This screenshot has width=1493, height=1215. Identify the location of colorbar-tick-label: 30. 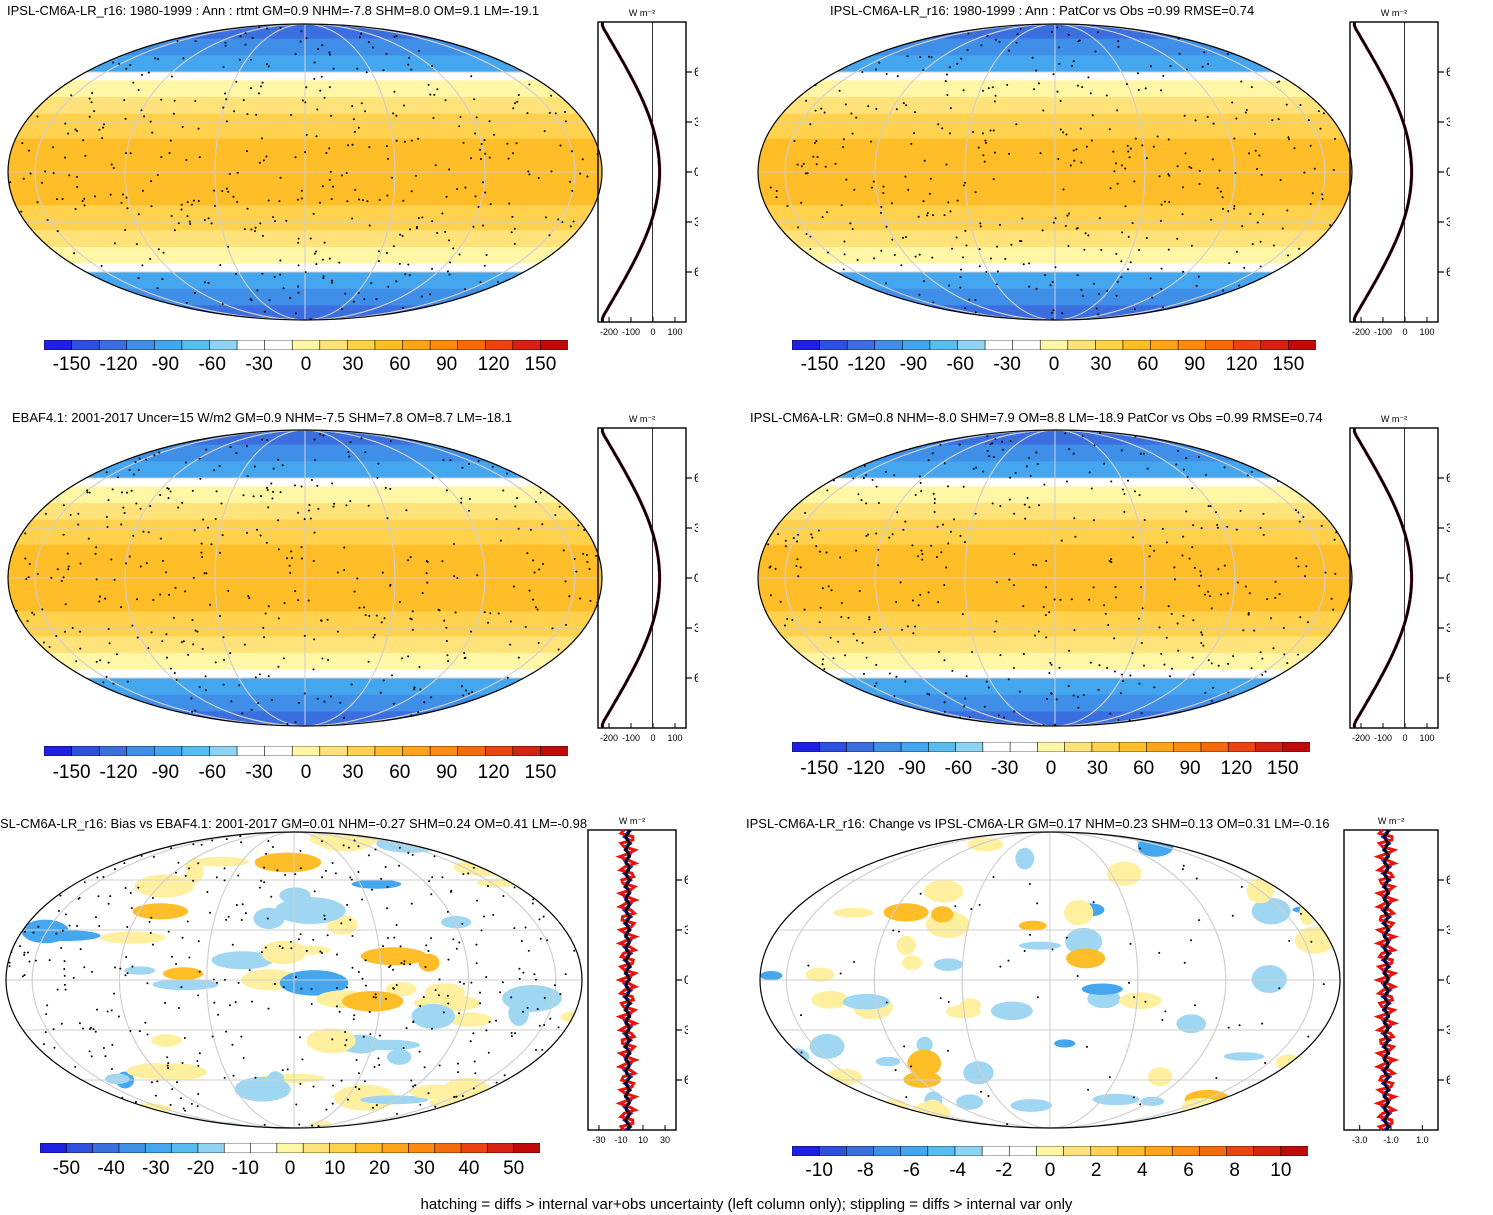
(353, 772).